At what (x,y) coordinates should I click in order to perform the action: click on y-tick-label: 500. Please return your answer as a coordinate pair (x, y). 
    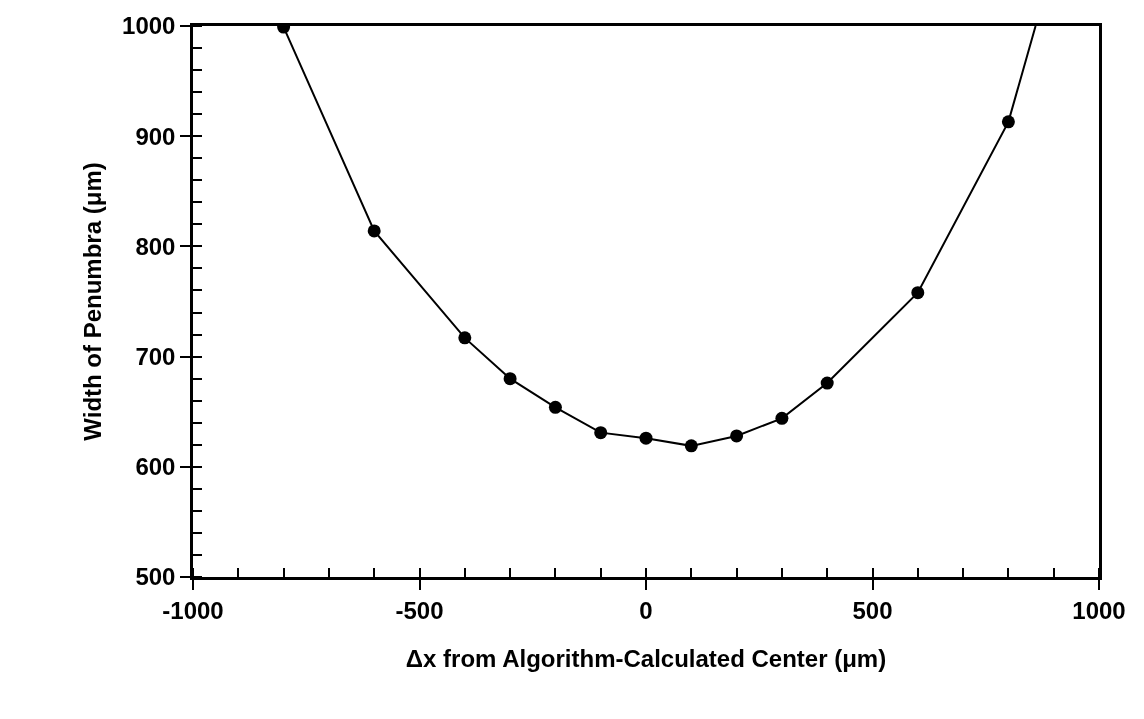
    Looking at the image, I should click on (155, 577).